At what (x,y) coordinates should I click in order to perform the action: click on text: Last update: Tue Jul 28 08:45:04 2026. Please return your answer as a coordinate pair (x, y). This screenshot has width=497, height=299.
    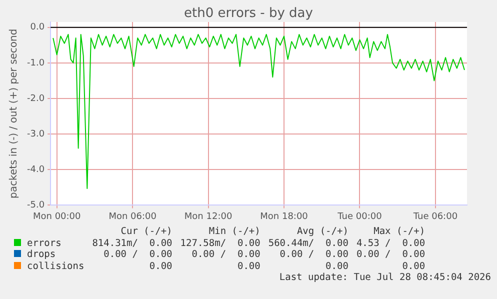
    Looking at the image, I should click on (385, 277).